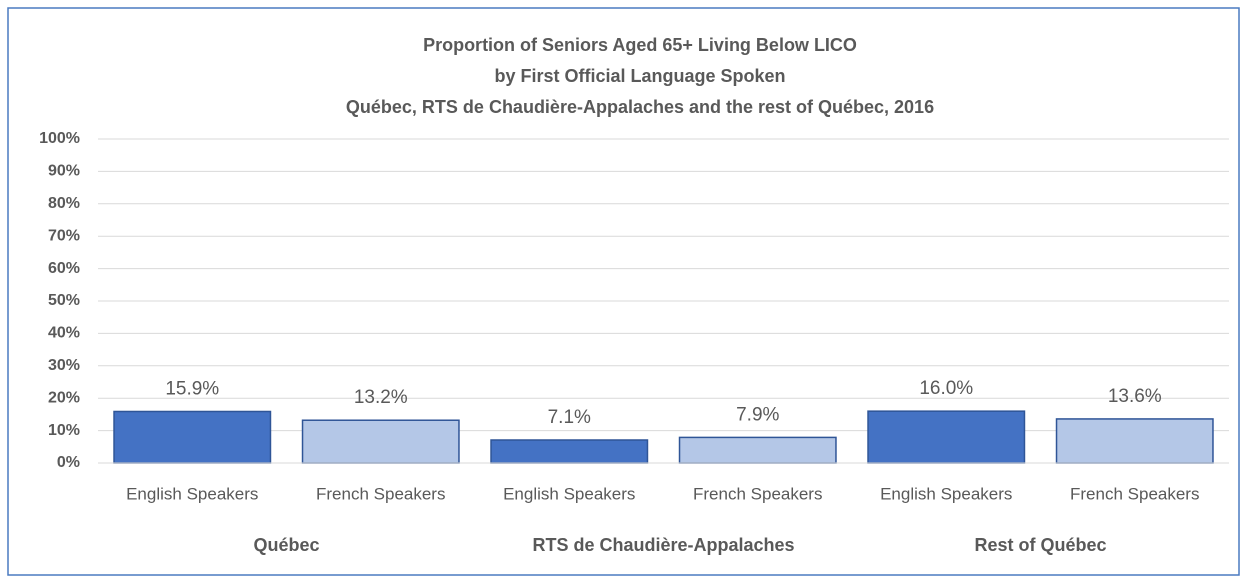 The width and height of the screenshot is (1248, 580). I want to click on group-label: Rest of Québec, so click(1040, 545).